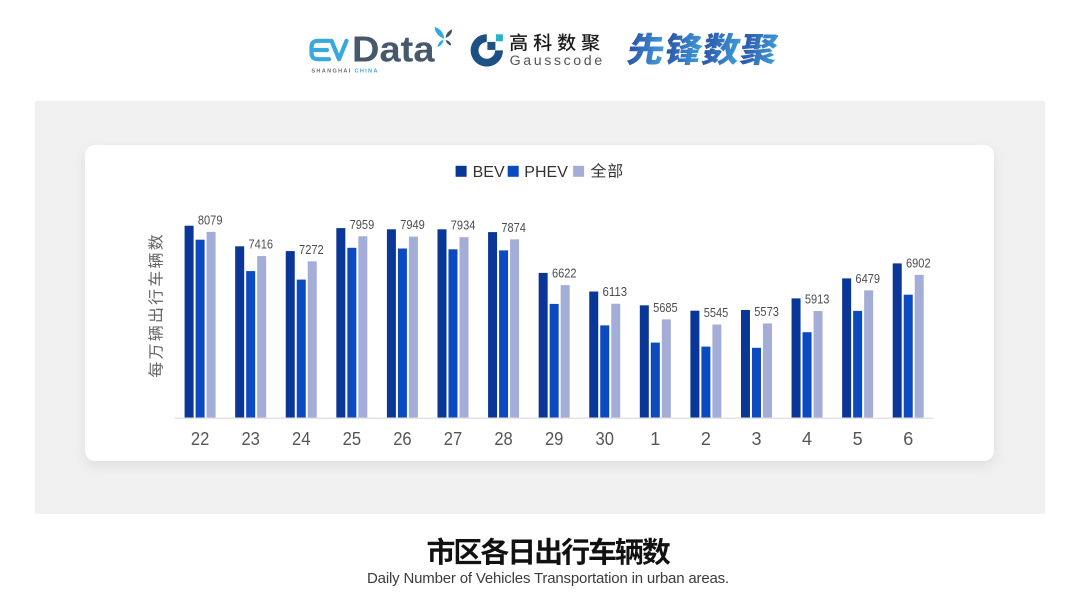 This screenshot has height=608, width=1080. What do you see at coordinates (393, 48) in the screenshot?
I see `svg-text: Data` at bounding box center [393, 48].